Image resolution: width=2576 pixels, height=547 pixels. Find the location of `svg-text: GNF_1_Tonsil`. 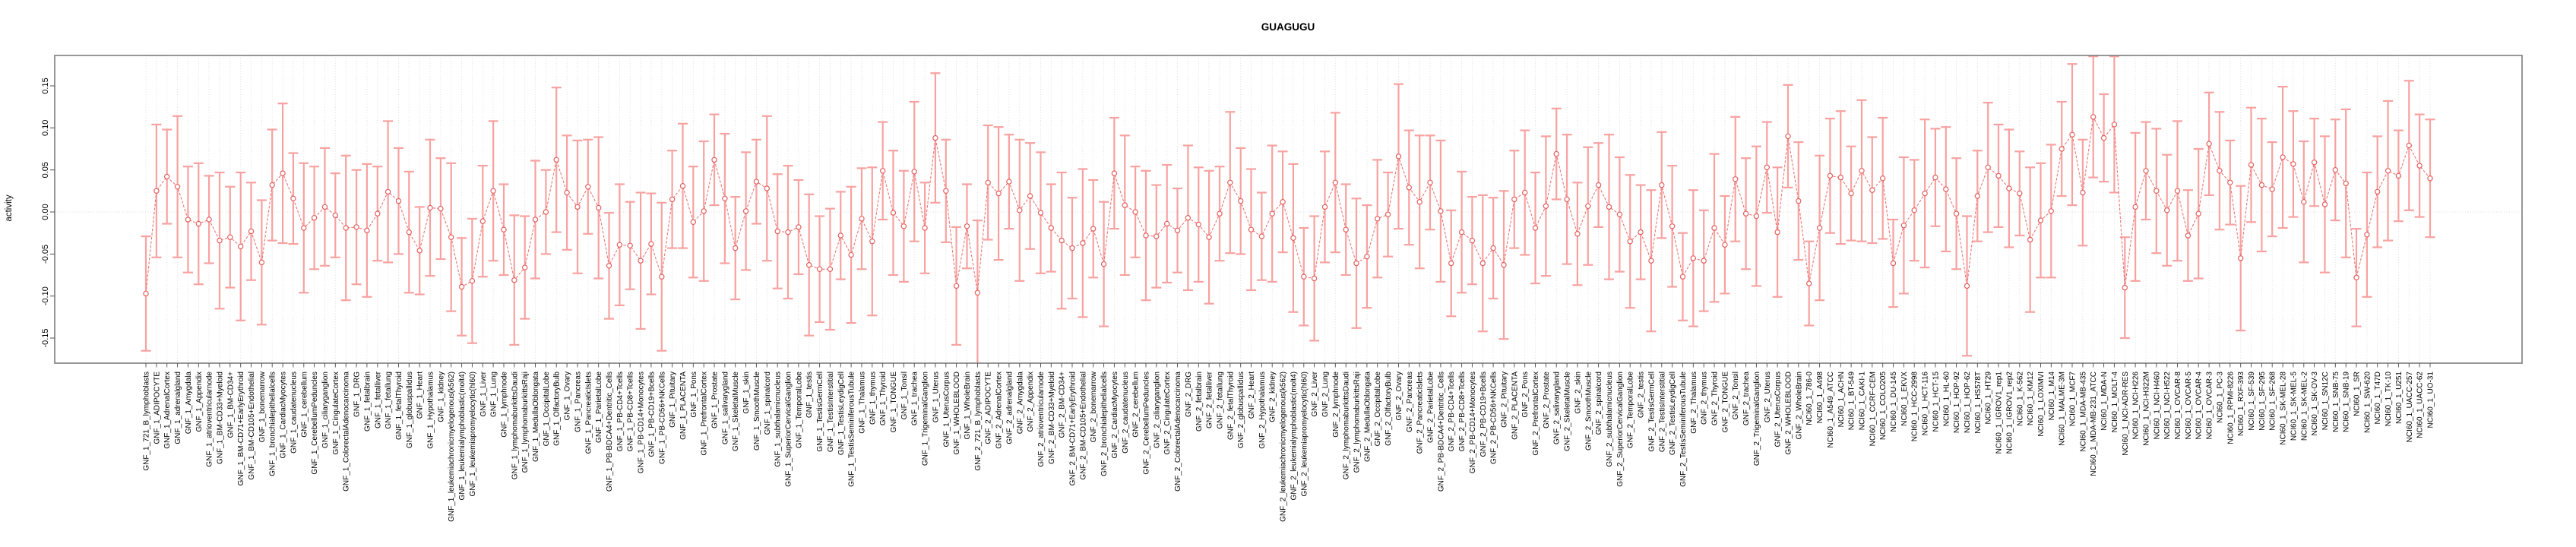

svg-text: GNF_1_Tonsil is located at coordinates (904, 395).